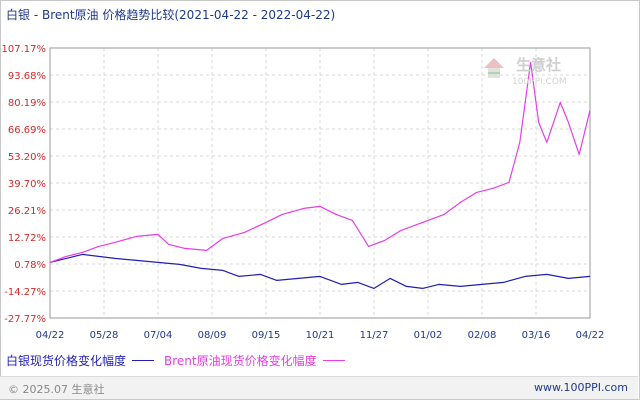  I want to click on x-tick-label: 07/04, so click(158, 335).